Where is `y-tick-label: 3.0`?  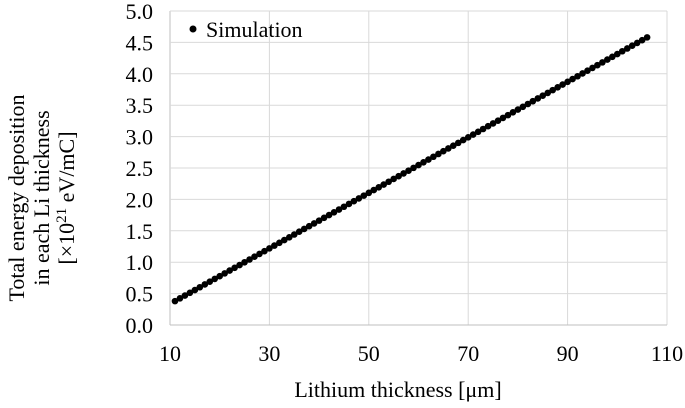 y-tick-label: 3.0 is located at coordinates (140, 137).